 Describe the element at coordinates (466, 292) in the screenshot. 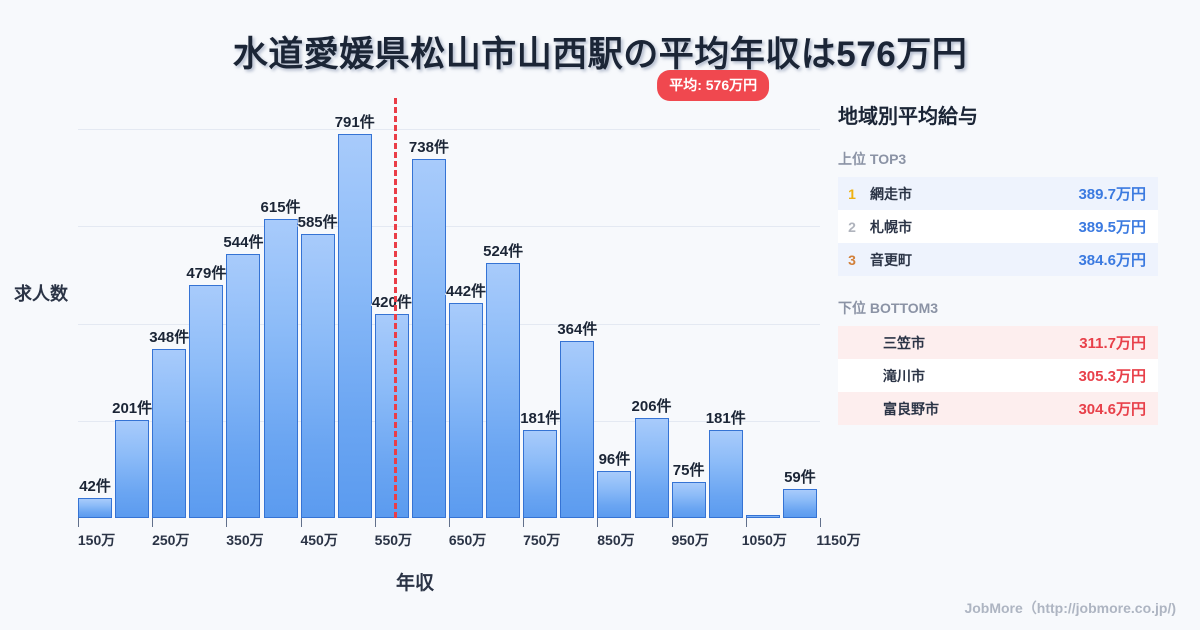

I see `bar-value-label: 442件` at that location.